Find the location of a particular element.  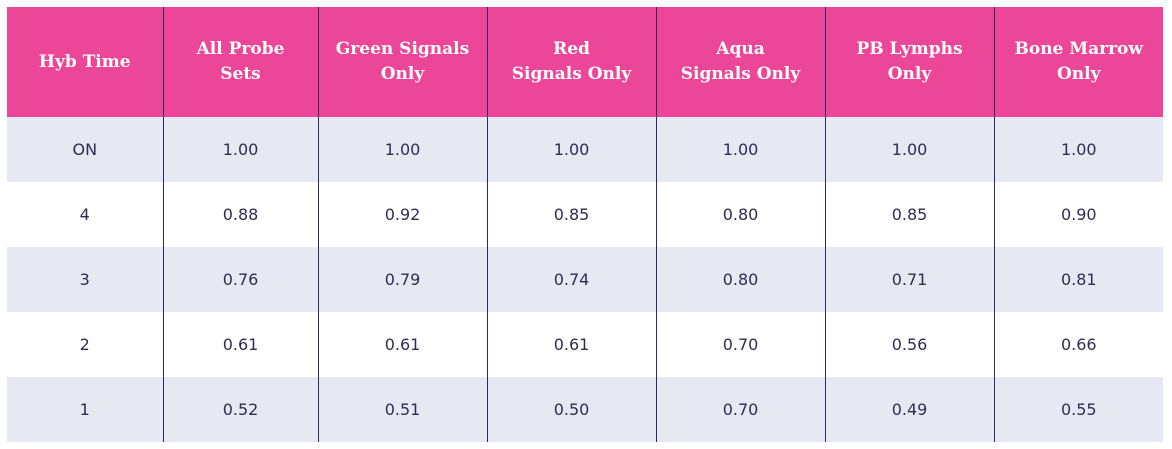

cell-all-probe-sets: 0.61 is located at coordinates (240, 344).